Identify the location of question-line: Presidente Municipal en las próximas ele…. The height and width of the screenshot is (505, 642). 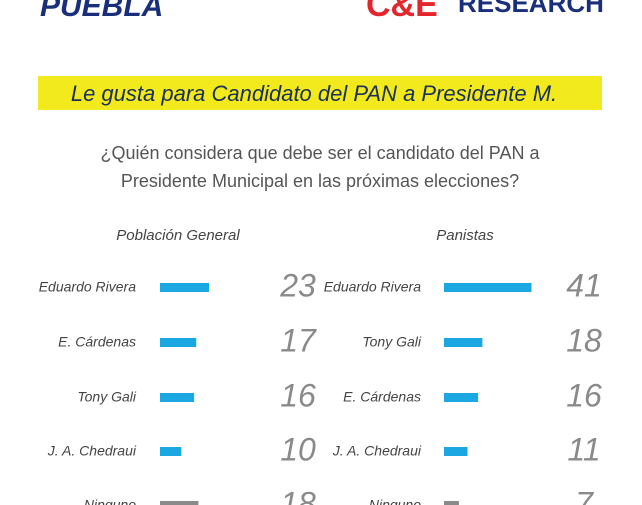
(320, 181).